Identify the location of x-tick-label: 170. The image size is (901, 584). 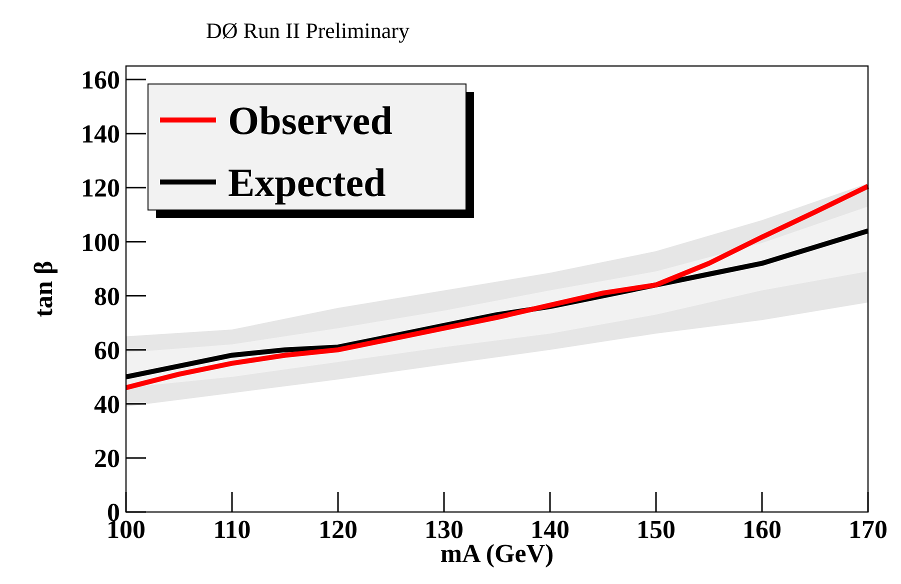
(868, 529).